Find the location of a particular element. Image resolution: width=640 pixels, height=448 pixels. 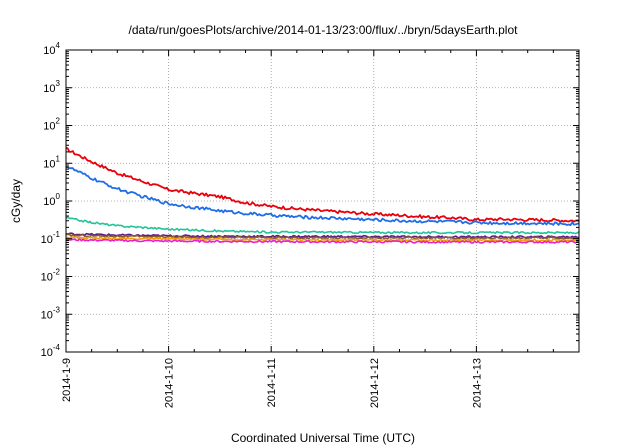

x-tick-label: 2014-1-13 is located at coordinates (477, 383).